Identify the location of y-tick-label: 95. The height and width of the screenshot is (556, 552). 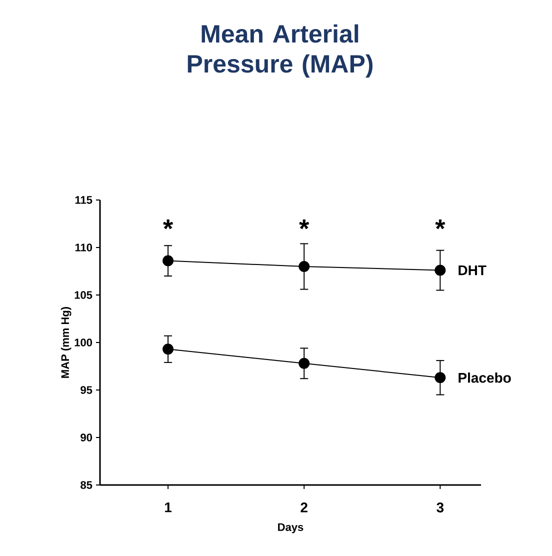
(86, 390).